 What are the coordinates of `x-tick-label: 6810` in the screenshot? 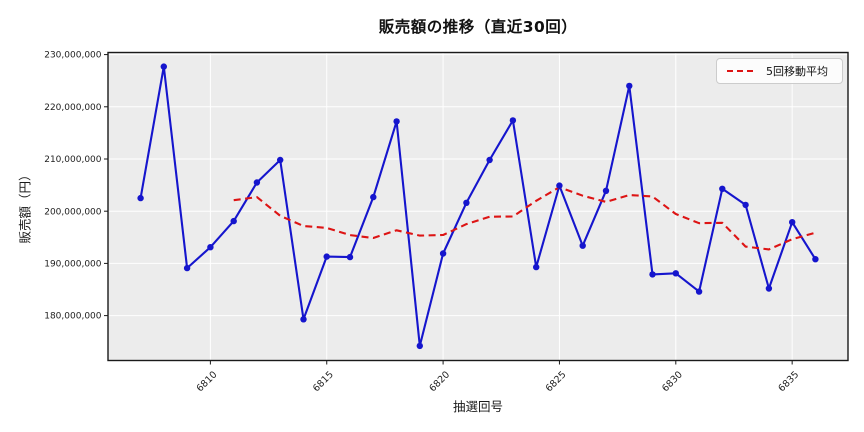 It's located at (207, 381).